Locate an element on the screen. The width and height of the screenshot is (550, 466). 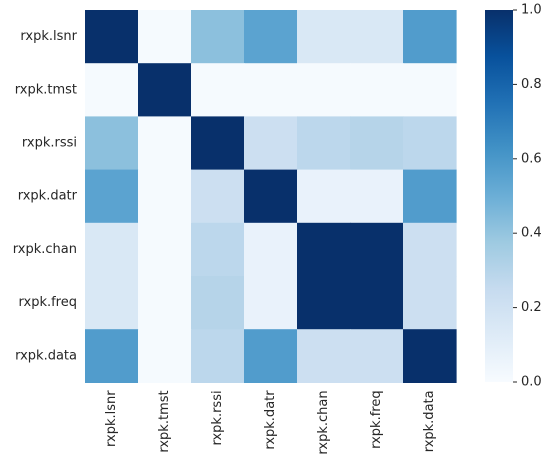
cell-rxpk.lsnr-rxpk.rssi is located at coordinates (218, 37).